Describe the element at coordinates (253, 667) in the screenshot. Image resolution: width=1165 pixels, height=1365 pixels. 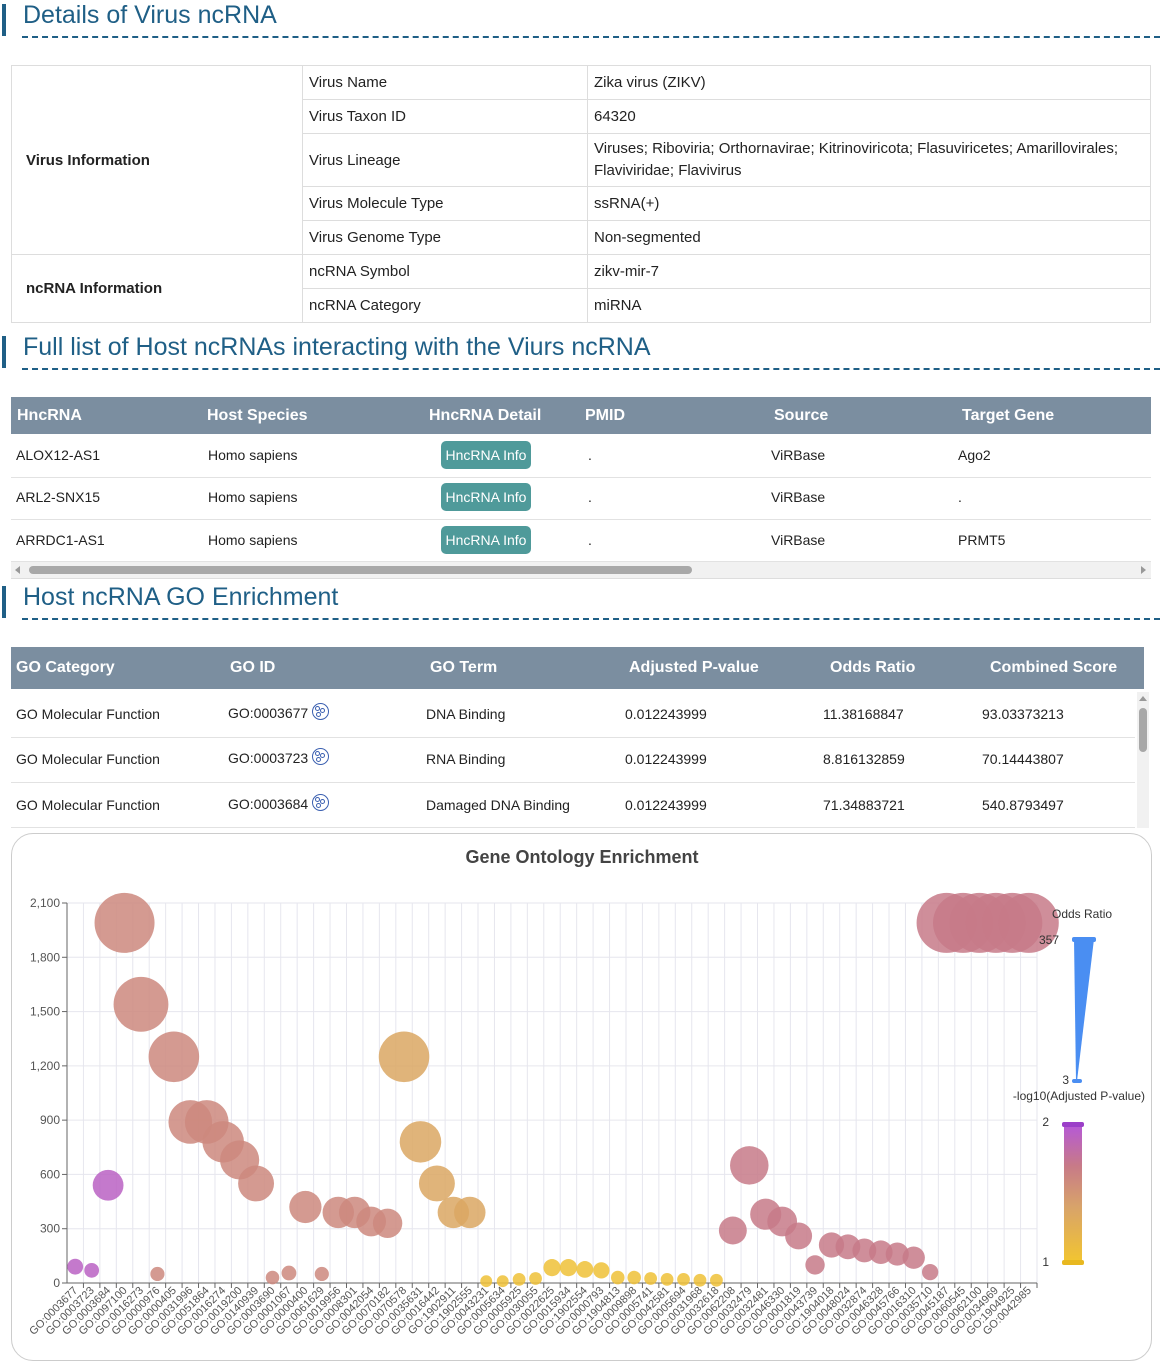
I see `col-header-go-id: GO ID` at that location.